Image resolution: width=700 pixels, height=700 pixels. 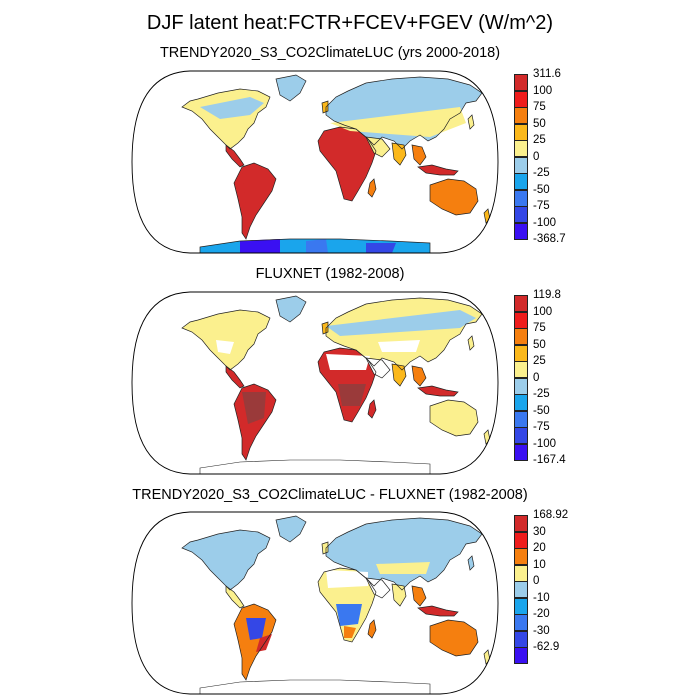 I want to click on coastline-centralAmerica, so click(x=235, y=597).